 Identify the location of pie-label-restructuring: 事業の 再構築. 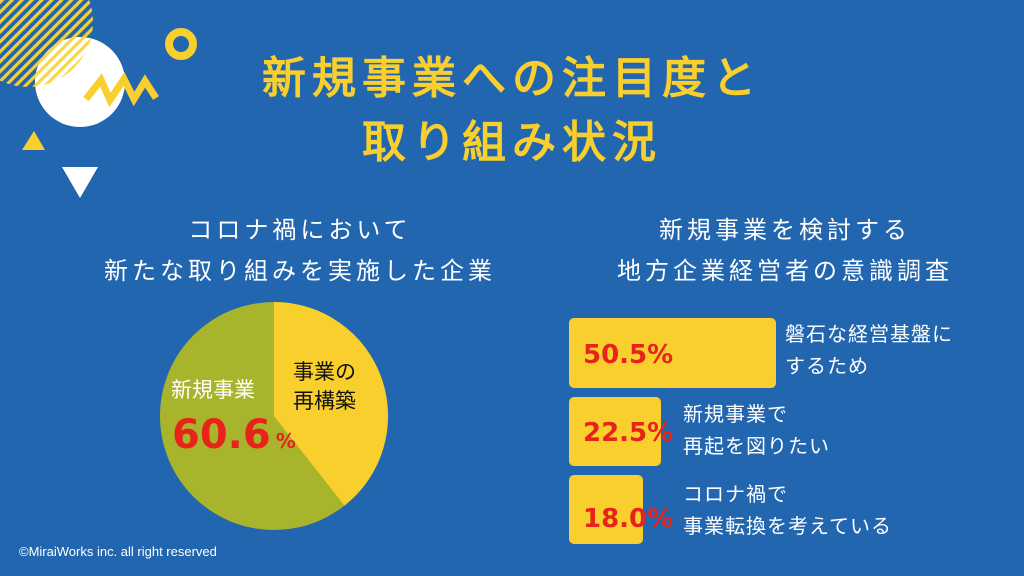
(324, 387).